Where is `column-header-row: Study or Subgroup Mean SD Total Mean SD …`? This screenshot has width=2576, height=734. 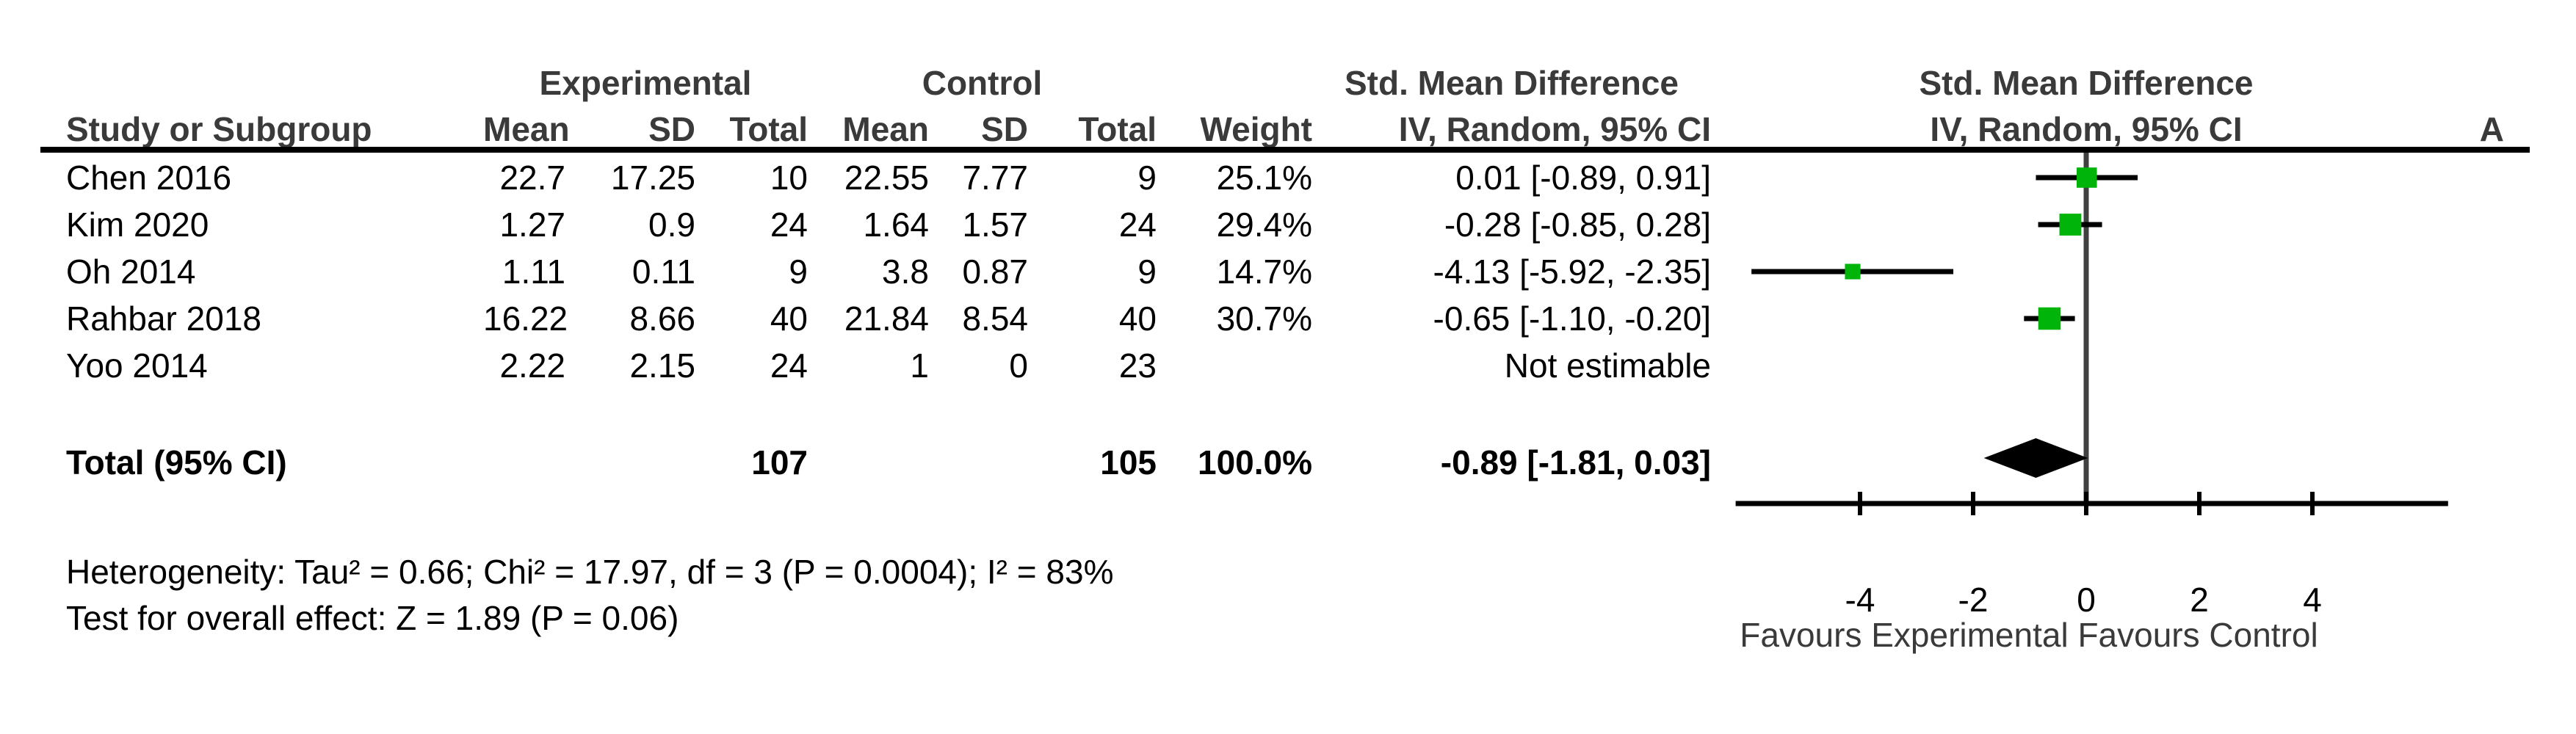 column-header-row: Study or Subgroup Mean SD Total Mean SD … is located at coordinates (888, 129).